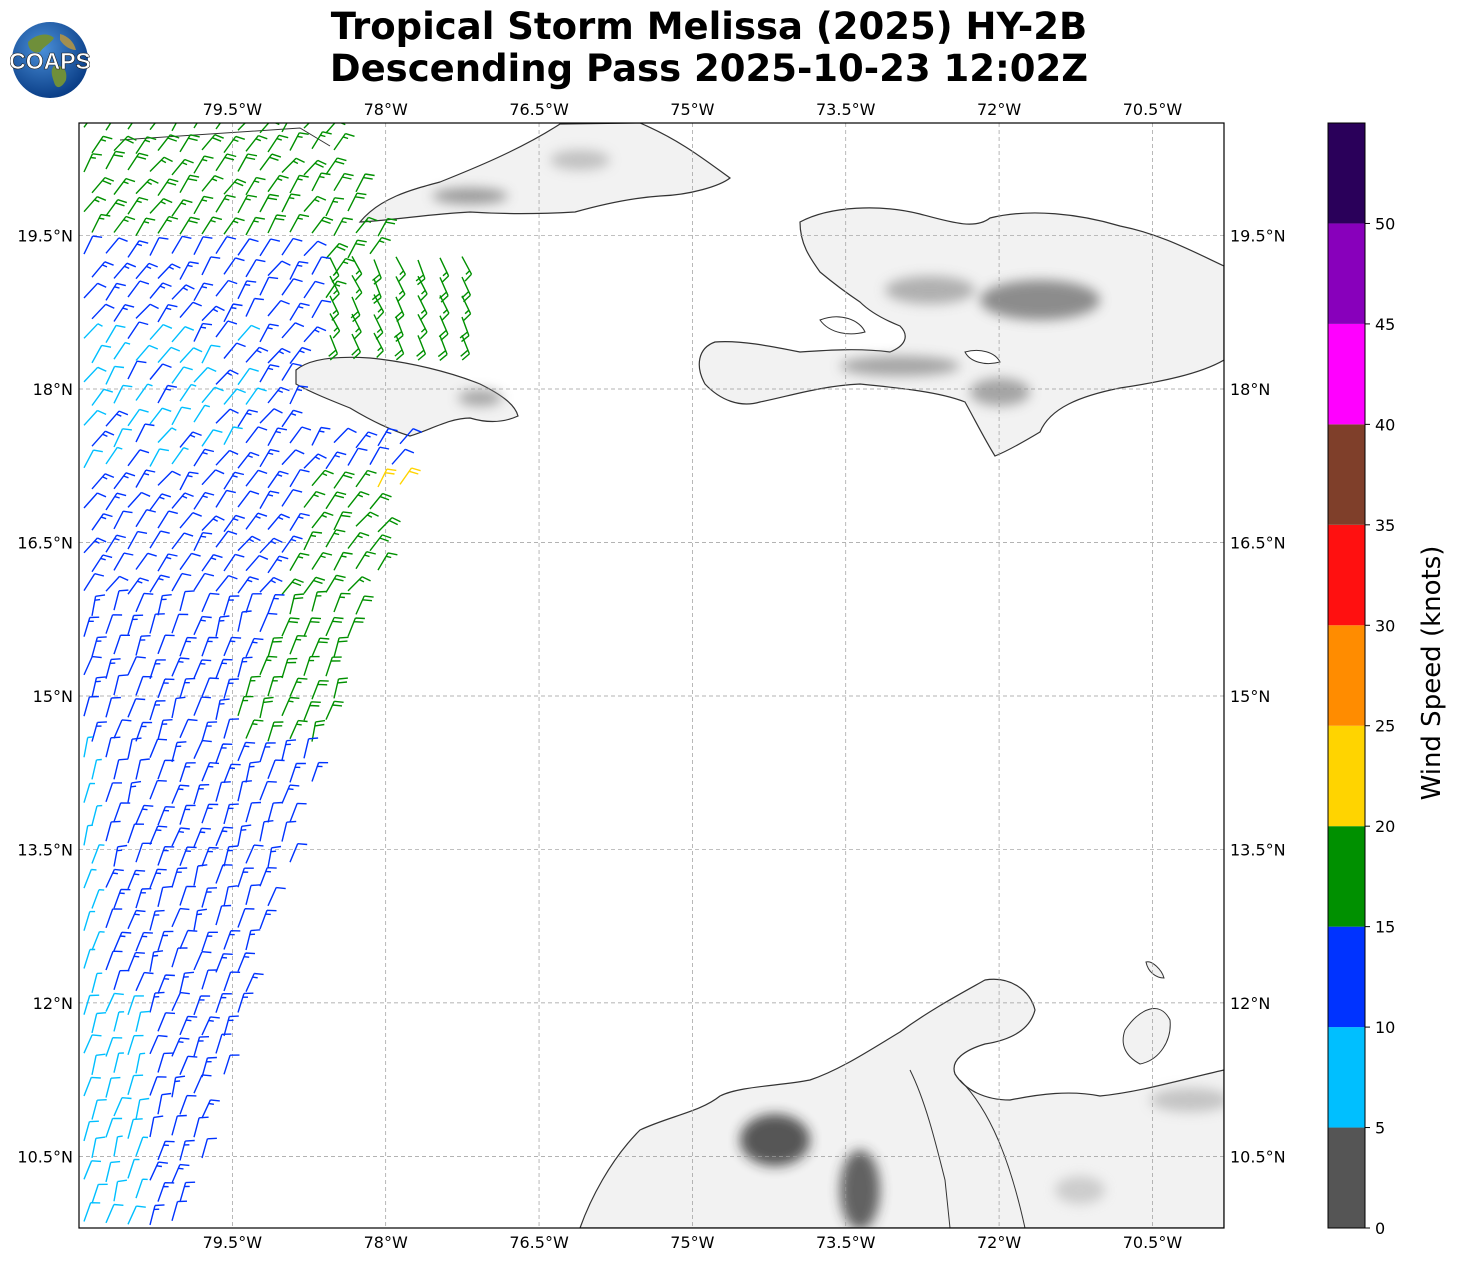 Image resolution: width=1465 pixels, height=1264 pixels. Describe the element at coordinates (1380, 1128) in the screenshot. I see `colorbar-tick-label: 5` at that location.